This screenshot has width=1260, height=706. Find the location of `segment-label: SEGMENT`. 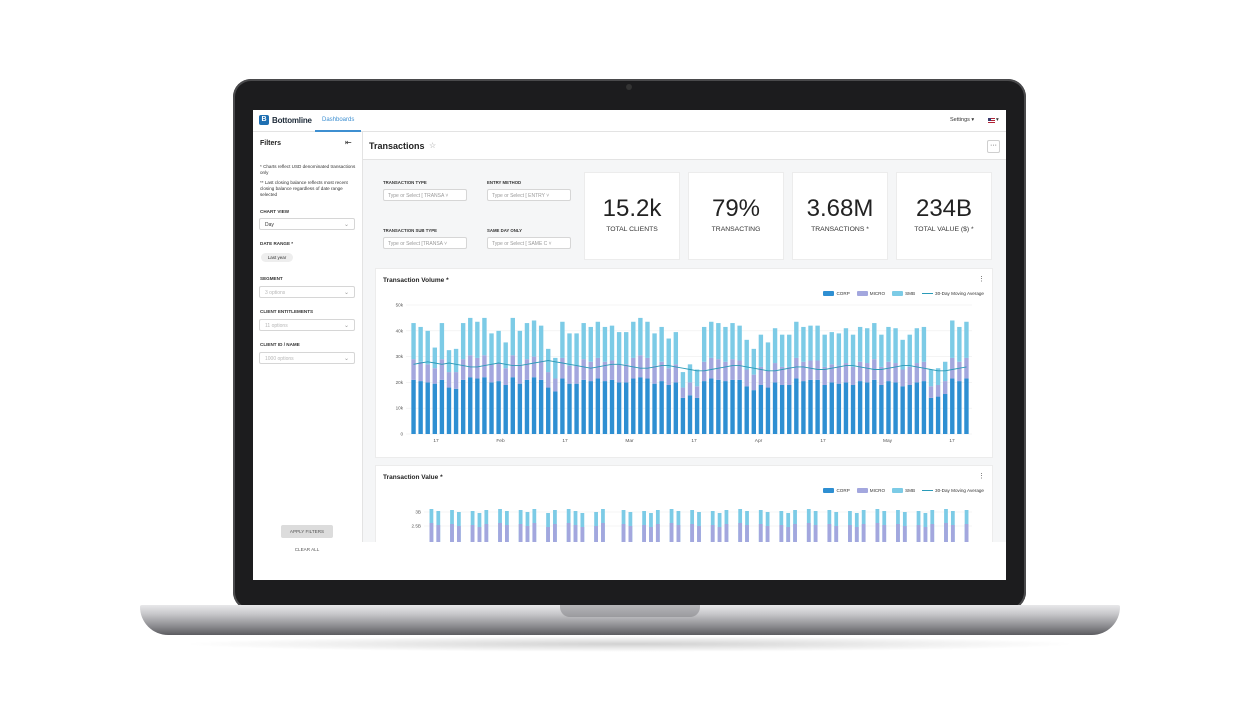

segment-label: SEGMENT is located at coordinates (271, 278).